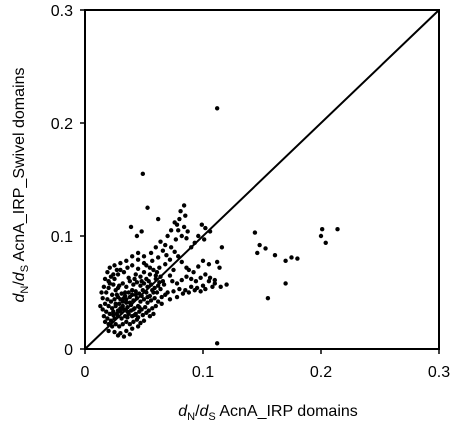 Image resolution: width=454 pixels, height=423 pixels. I want to click on y-axis-label: dN/dS AcnA_IRP_Swivel domains, so click(21, 185).